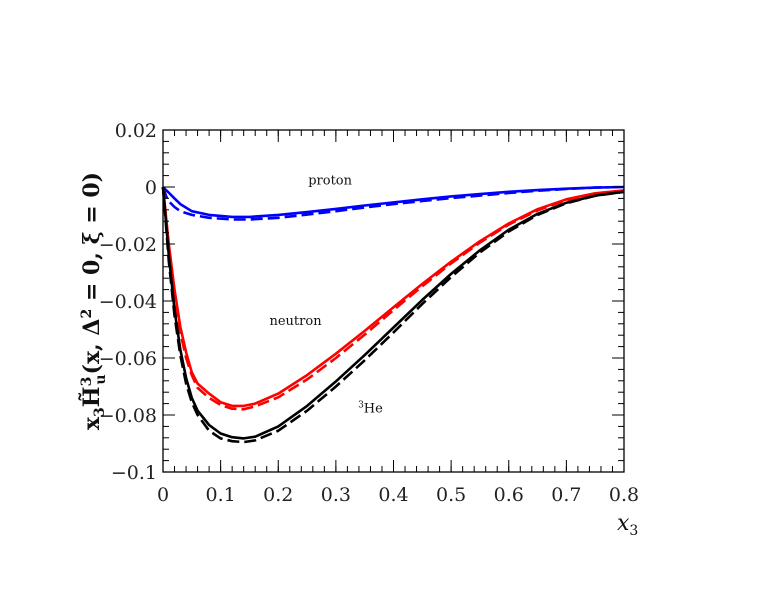 The height and width of the screenshot is (609, 767). Describe the element at coordinates (451, 495) in the screenshot. I see `x-tick-label: 0.5` at that location.